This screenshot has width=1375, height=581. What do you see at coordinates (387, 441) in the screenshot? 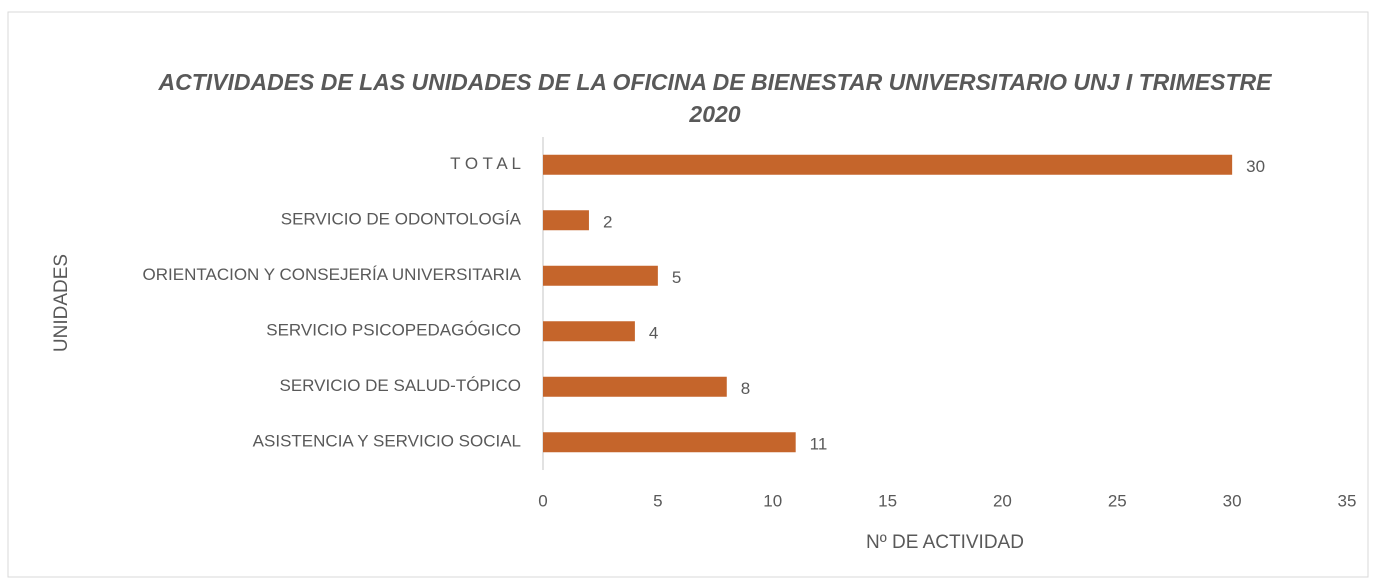
I see `y-tick-label: ASISTENCIA Y SERVICIO SOCIAL` at bounding box center [387, 441].